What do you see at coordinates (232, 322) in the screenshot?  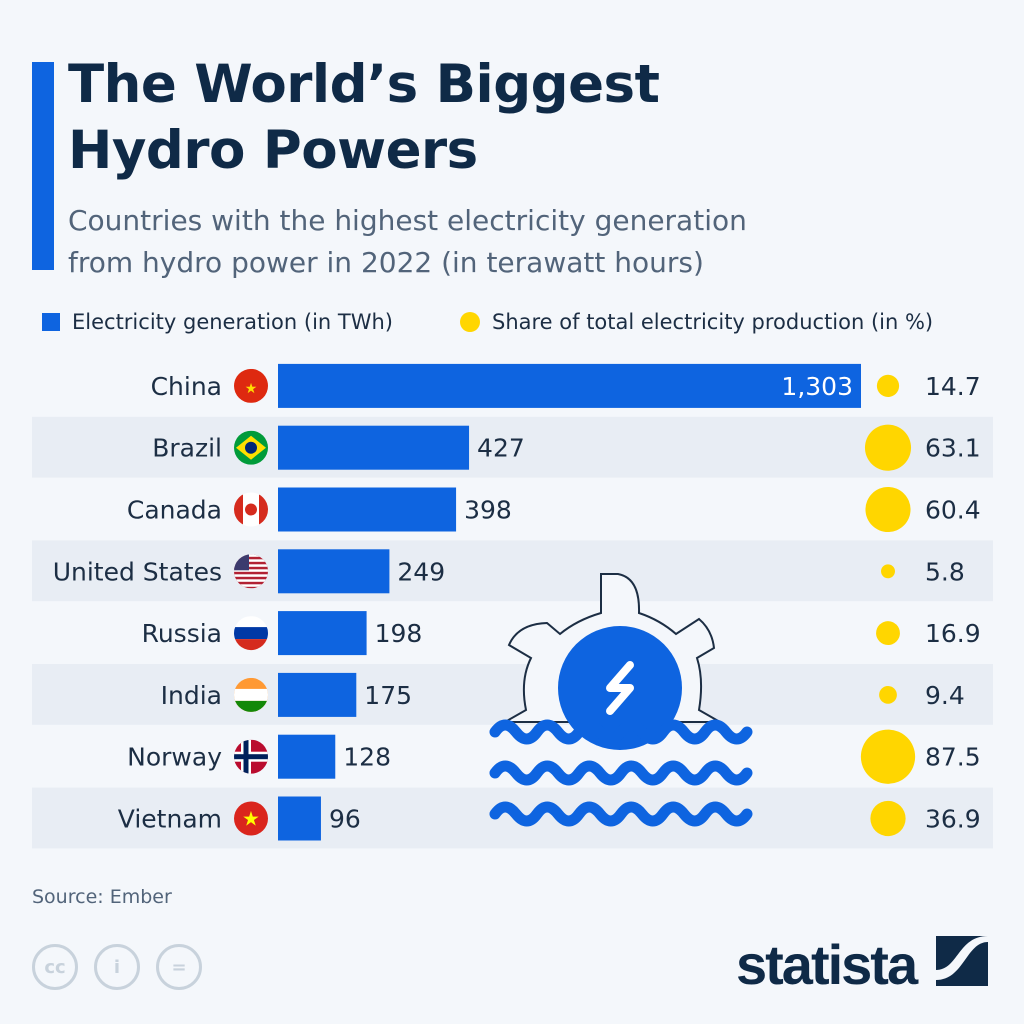 I see `legend-generation-label: Electricity generation (in TWh)` at bounding box center [232, 322].